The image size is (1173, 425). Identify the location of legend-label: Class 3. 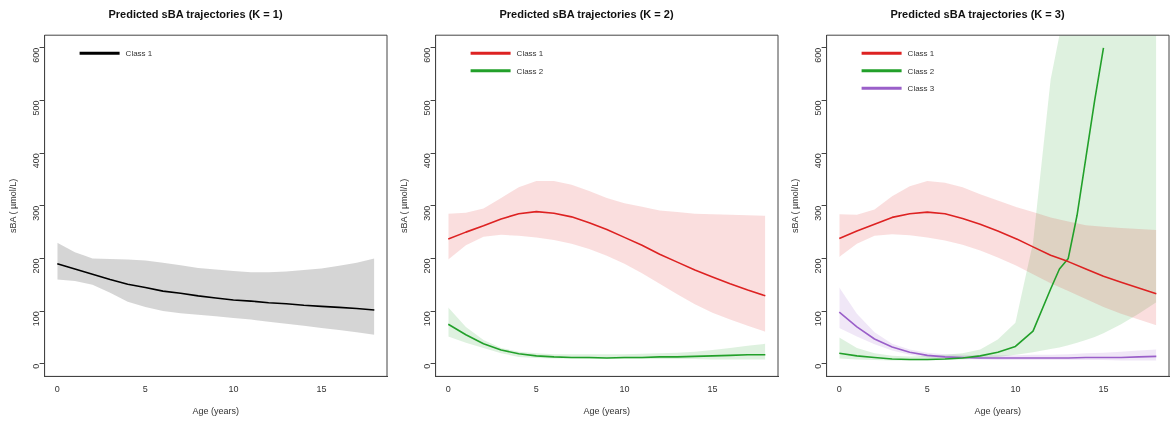
(921, 89).